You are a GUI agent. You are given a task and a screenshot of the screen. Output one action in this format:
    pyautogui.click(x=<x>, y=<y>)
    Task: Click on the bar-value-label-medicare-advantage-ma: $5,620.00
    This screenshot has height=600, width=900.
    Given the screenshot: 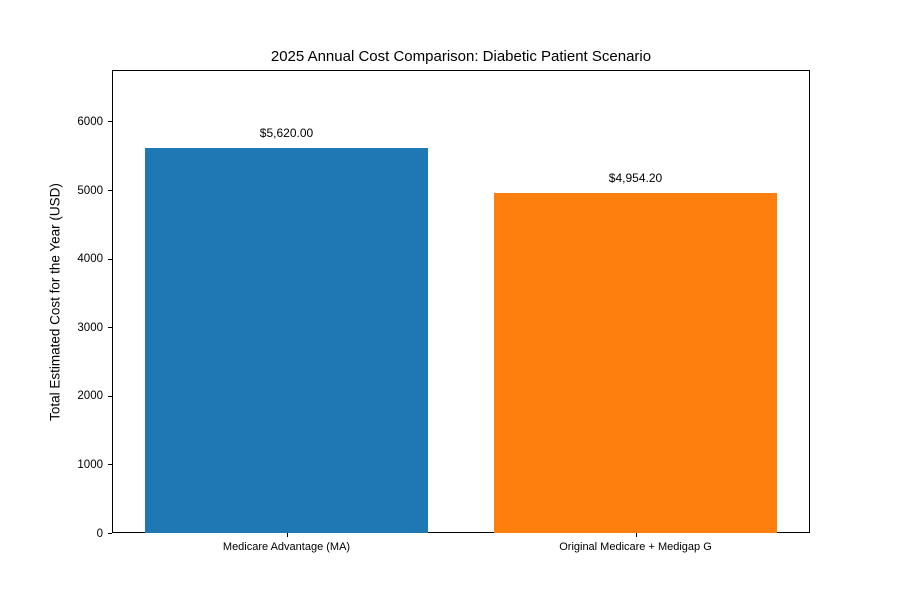 What is the action you would take?
    pyautogui.click(x=286, y=132)
    